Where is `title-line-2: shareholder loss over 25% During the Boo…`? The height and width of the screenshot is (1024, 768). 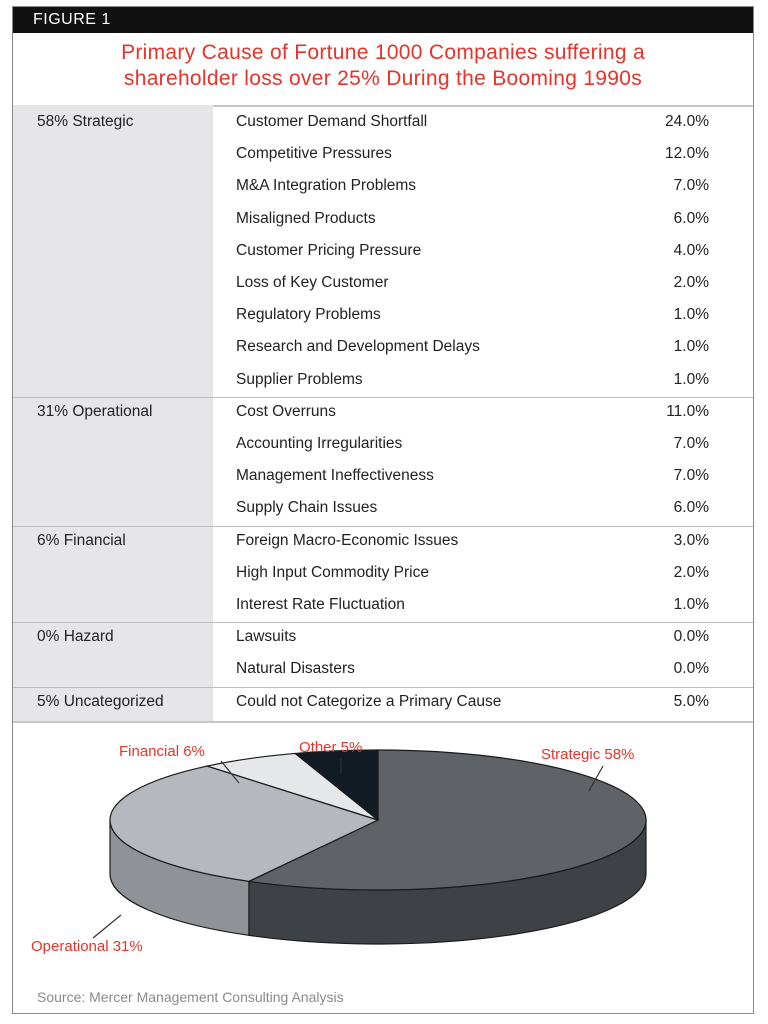 title-line-2: shareholder loss over 25% During the Boo… is located at coordinates (383, 78).